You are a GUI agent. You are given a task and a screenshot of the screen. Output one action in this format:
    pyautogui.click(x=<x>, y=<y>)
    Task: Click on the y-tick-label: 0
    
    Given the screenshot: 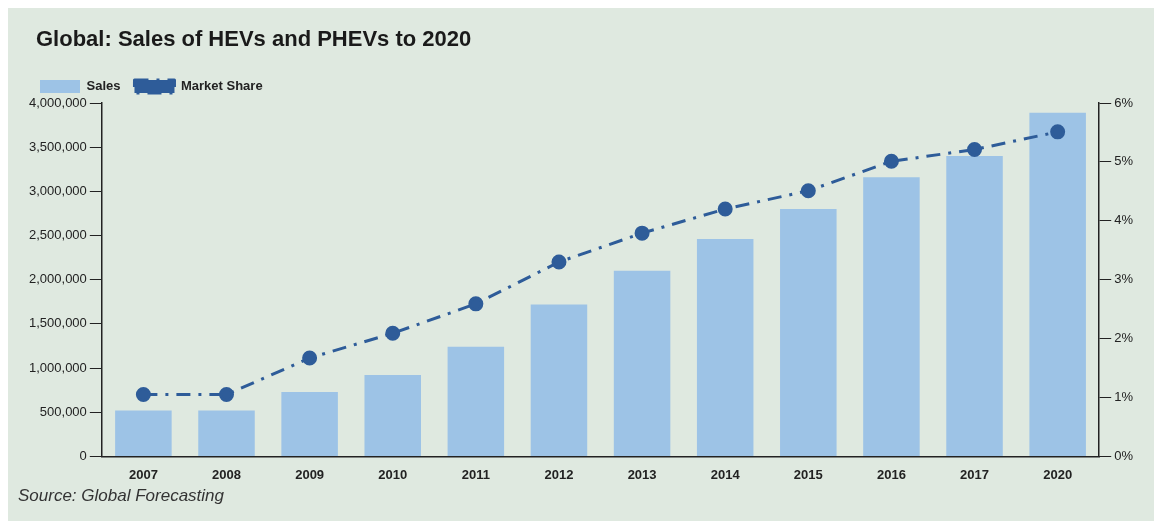 What is the action you would take?
    pyautogui.click(x=83, y=455)
    